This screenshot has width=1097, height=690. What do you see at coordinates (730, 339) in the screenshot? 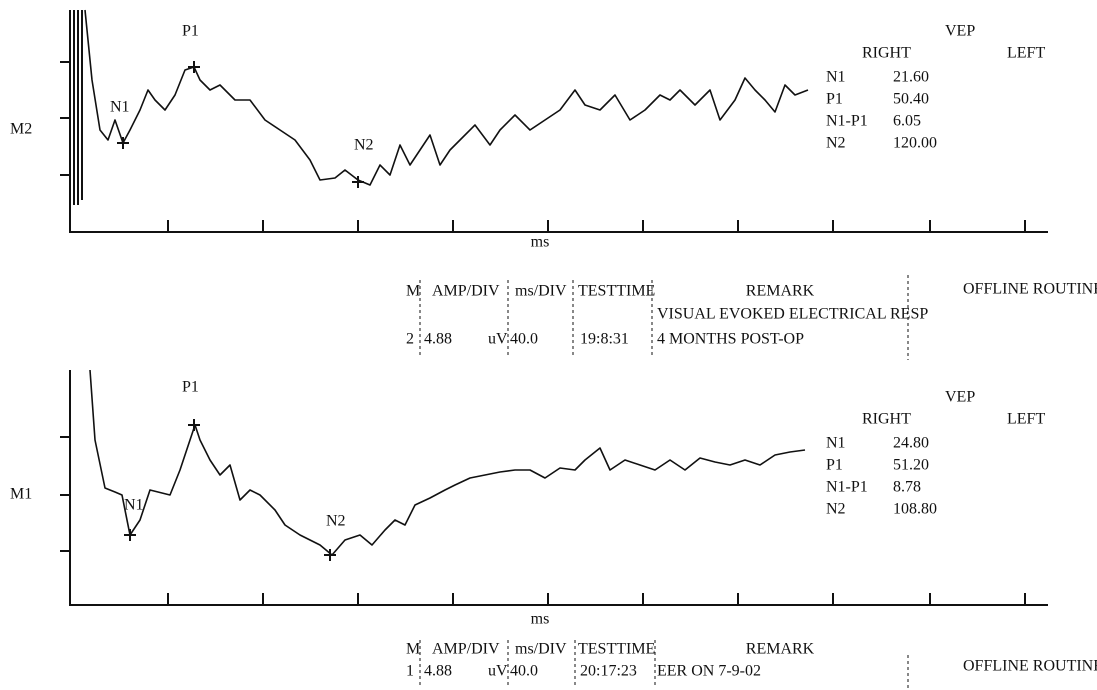
I see `remark-line: 4 MONTHS POST-OP` at bounding box center [730, 339].